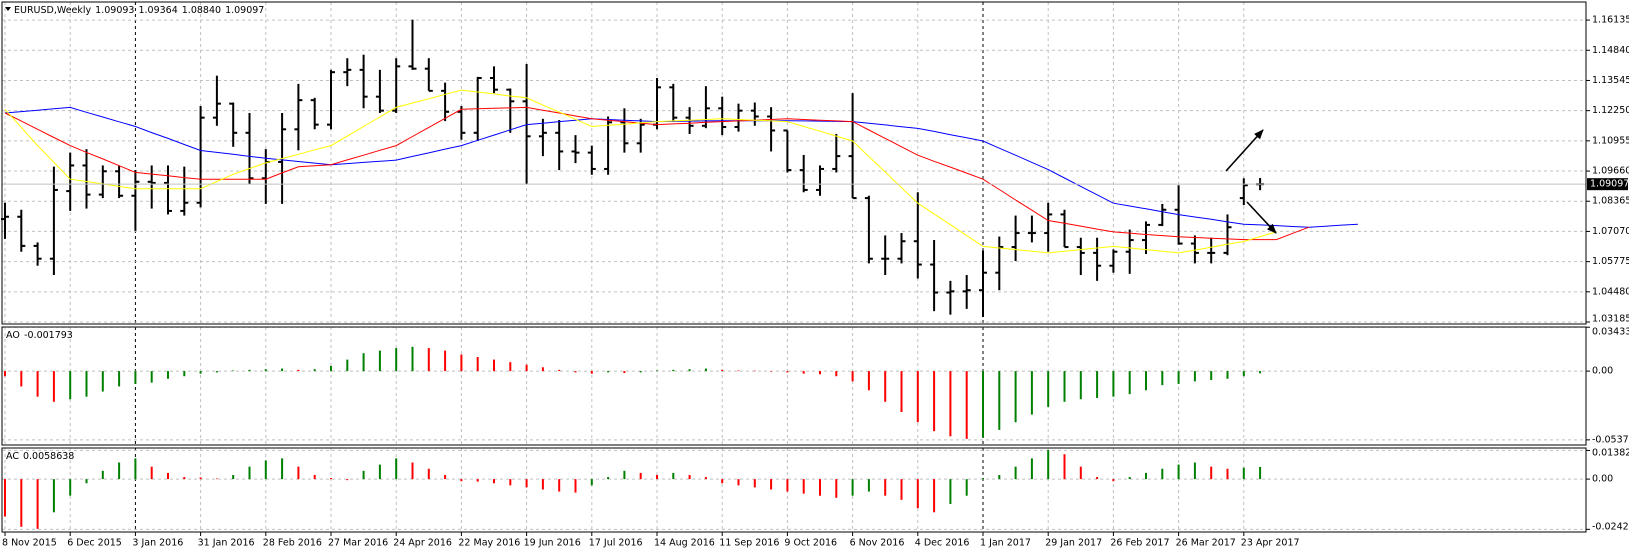 Image resolution: width=1629 pixels, height=554 pixels. What do you see at coordinates (810, 543) in the screenshot?
I see `x-tick-label: 9 Oct 2016` at bounding box center [810, 543].